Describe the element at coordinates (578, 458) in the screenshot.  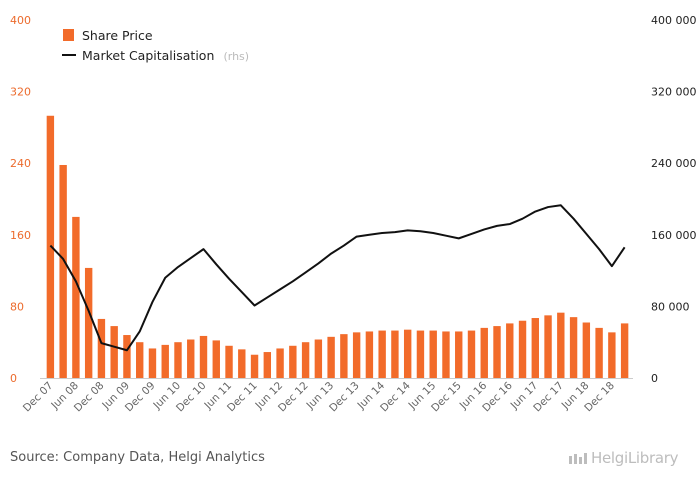
I see `library-building-icon` at that location.